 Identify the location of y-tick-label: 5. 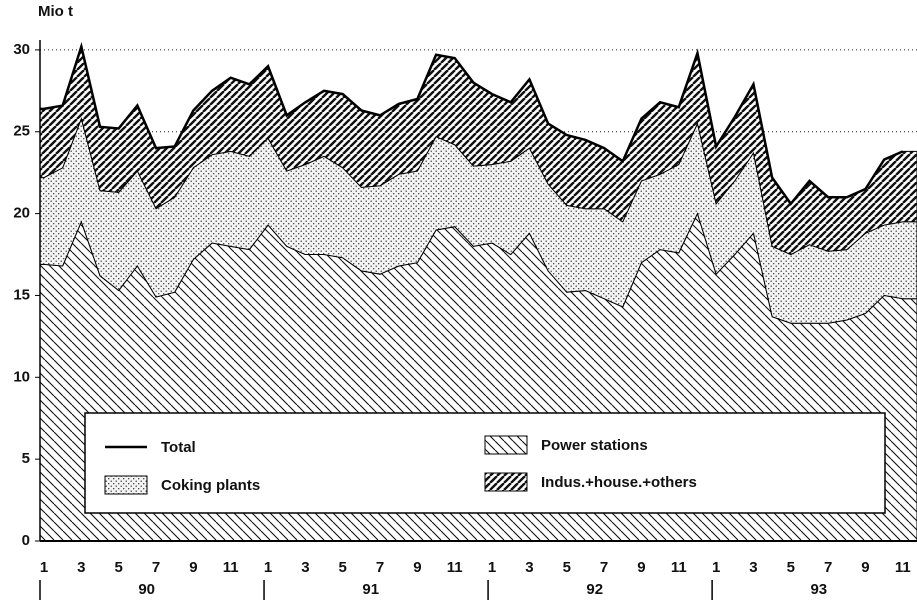
(26, 458).